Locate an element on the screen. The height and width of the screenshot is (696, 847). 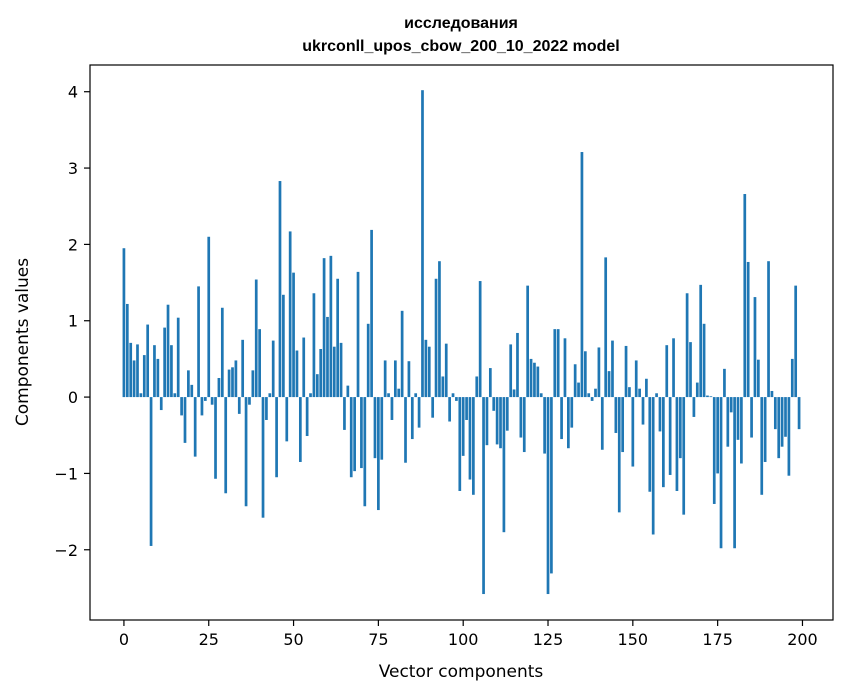
y-tick-label: −2 is located at coordinates (66, 550).